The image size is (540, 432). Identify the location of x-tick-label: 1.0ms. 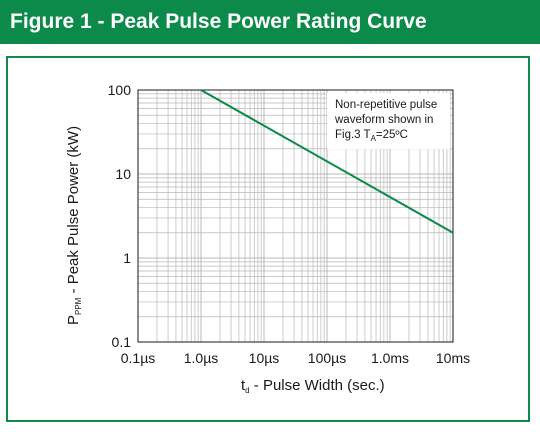
(390, 358).